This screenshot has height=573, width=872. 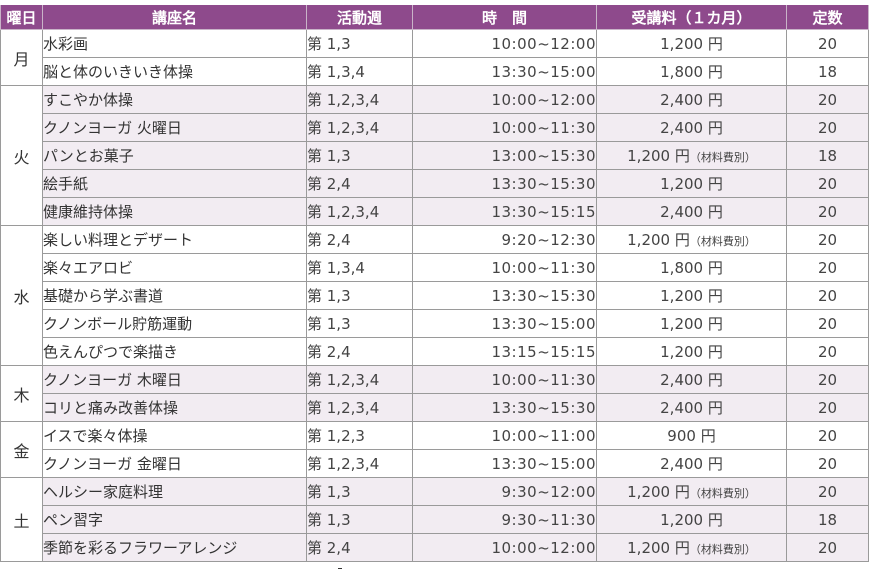 What do you see at coordinates (174, 351) in the screenshot?
I see `course-name-cell: 色えんぴつで楽描き` at bounding box center [174, 351].